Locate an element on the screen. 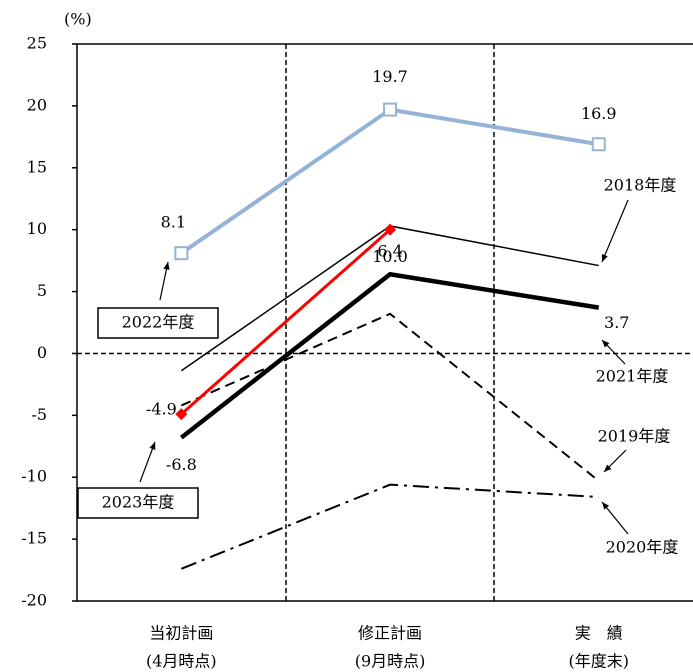 This screenshot has width=693, height=672. y-tick-label: -10 is located at coordinates (34, 476).